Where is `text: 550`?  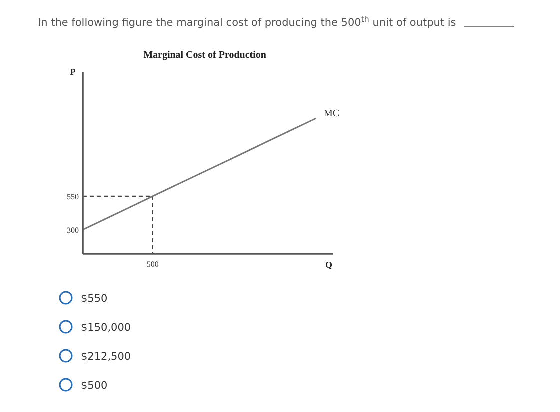 text: 550 is located at coordinates (73, 197).